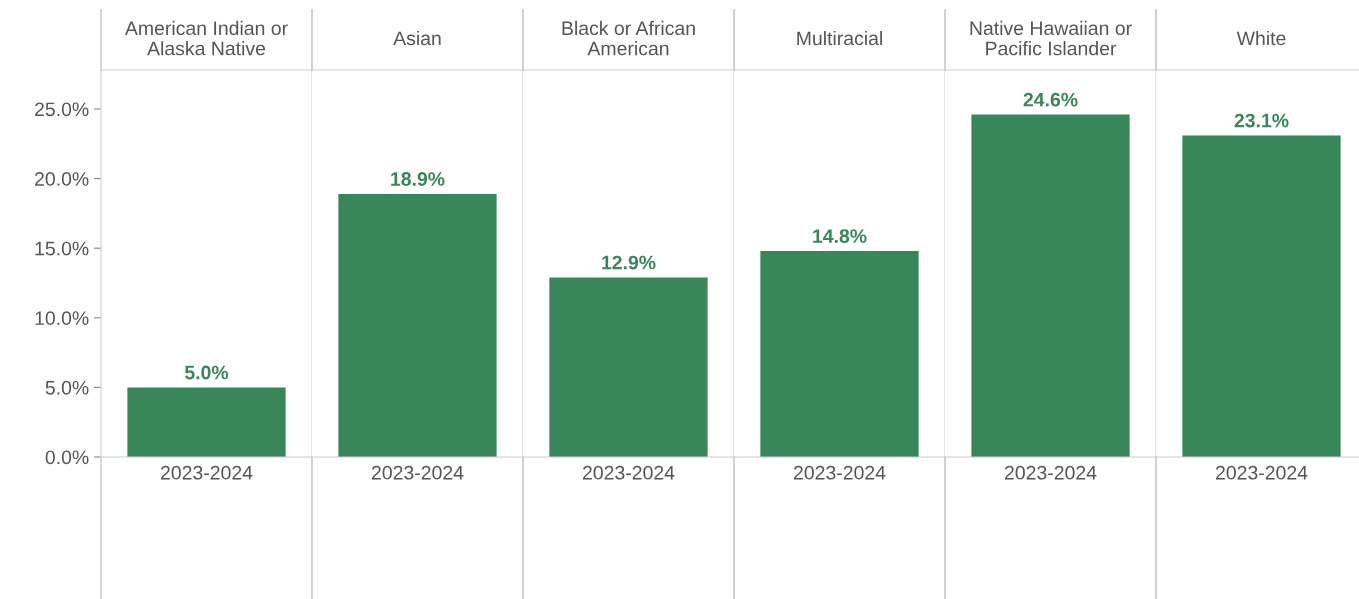 The width and height of the screenshot is (1359, 599). What do you see at coordinates (839, 38) in the screenshot?
I see `chart-title: Multiracial` at bounding box center [839, 38].